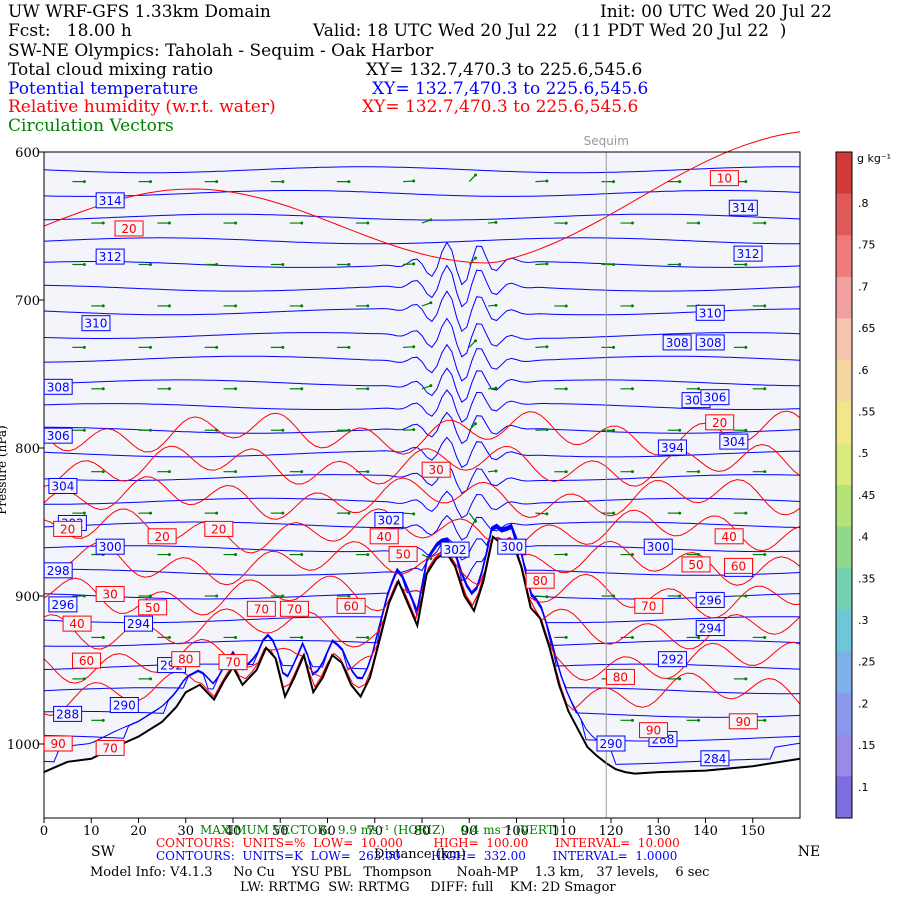 The width and height of the screenshot is (900, 900). Describe the element at coordinates (44, 831) in the screenshot. I see `x-tick-label: 0` at that location.